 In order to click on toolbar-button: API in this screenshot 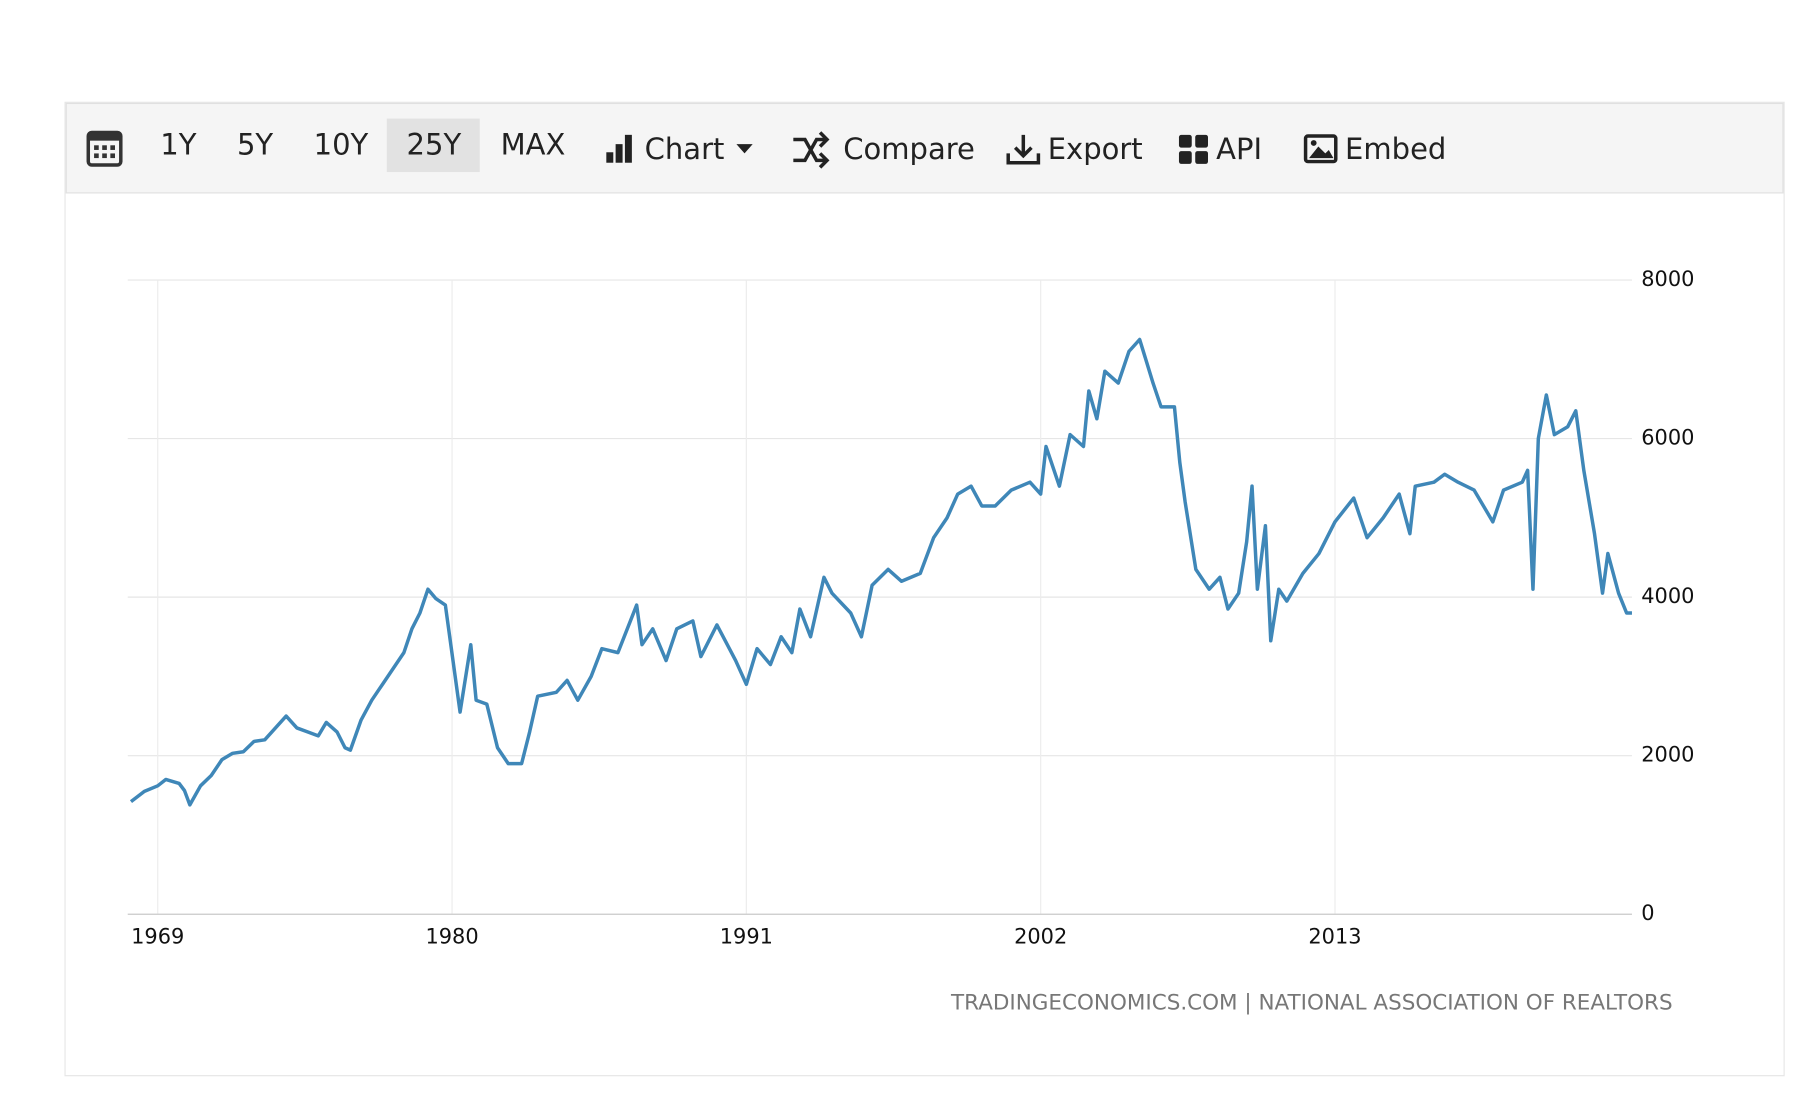, I will do `click(1239, 149)`.